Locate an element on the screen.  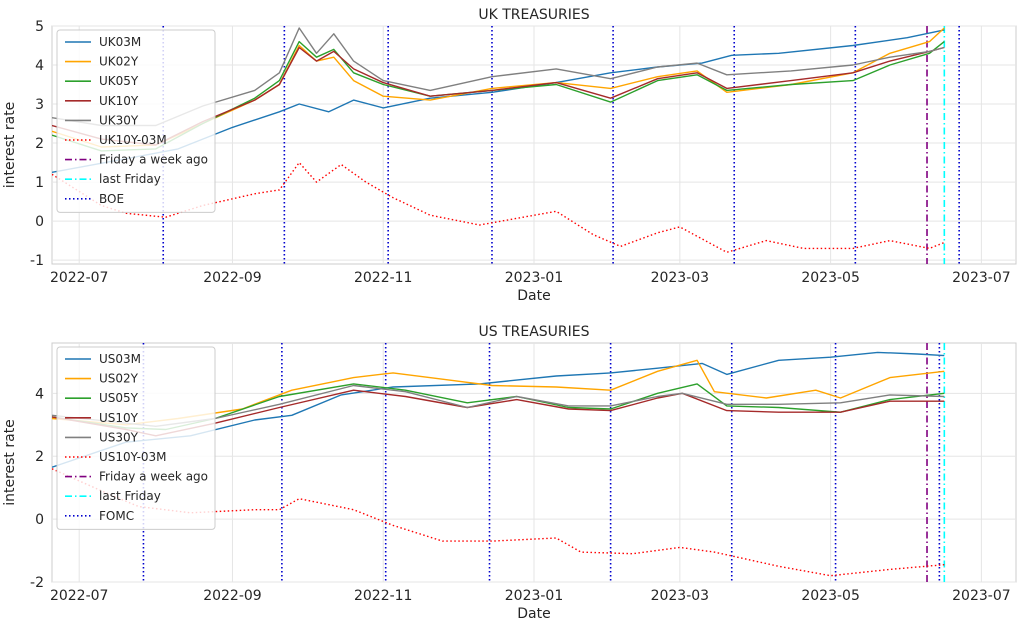
chart-title: US TREASURIES is located at coordinates (533, 332).